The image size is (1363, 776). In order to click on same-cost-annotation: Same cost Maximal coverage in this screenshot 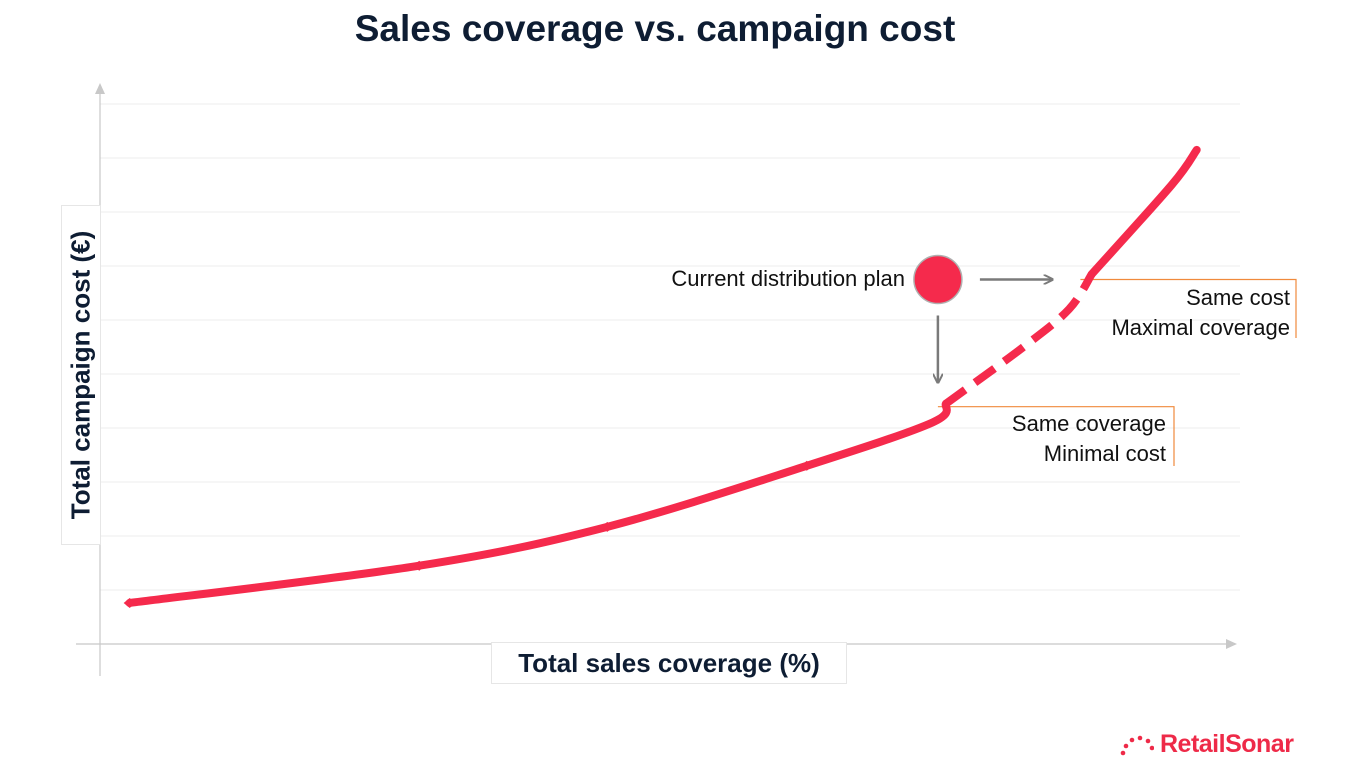, I will do `click(1170, 313)`.